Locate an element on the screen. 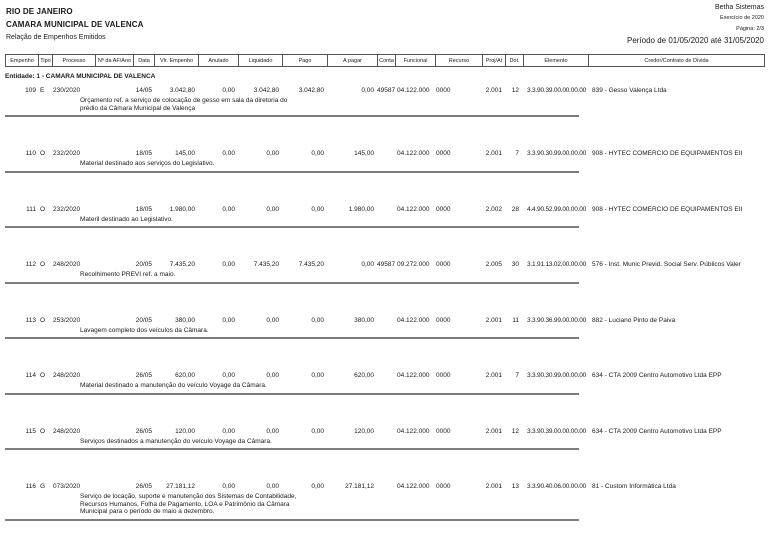  cell-a-pagar: 1.980,00 is located at coordinates (361, 209).